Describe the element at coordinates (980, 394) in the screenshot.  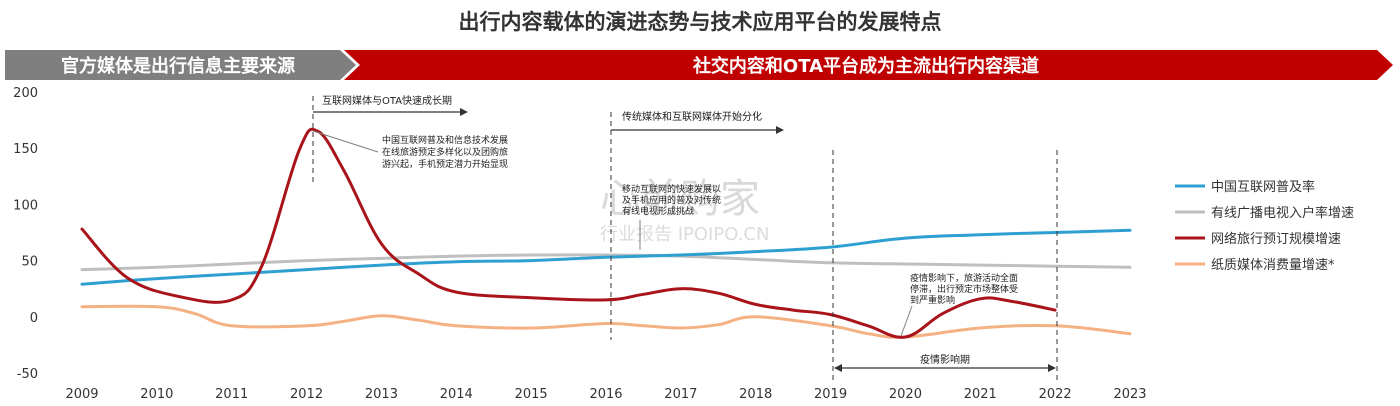
I see `x-tick-label: 2021` at that location.